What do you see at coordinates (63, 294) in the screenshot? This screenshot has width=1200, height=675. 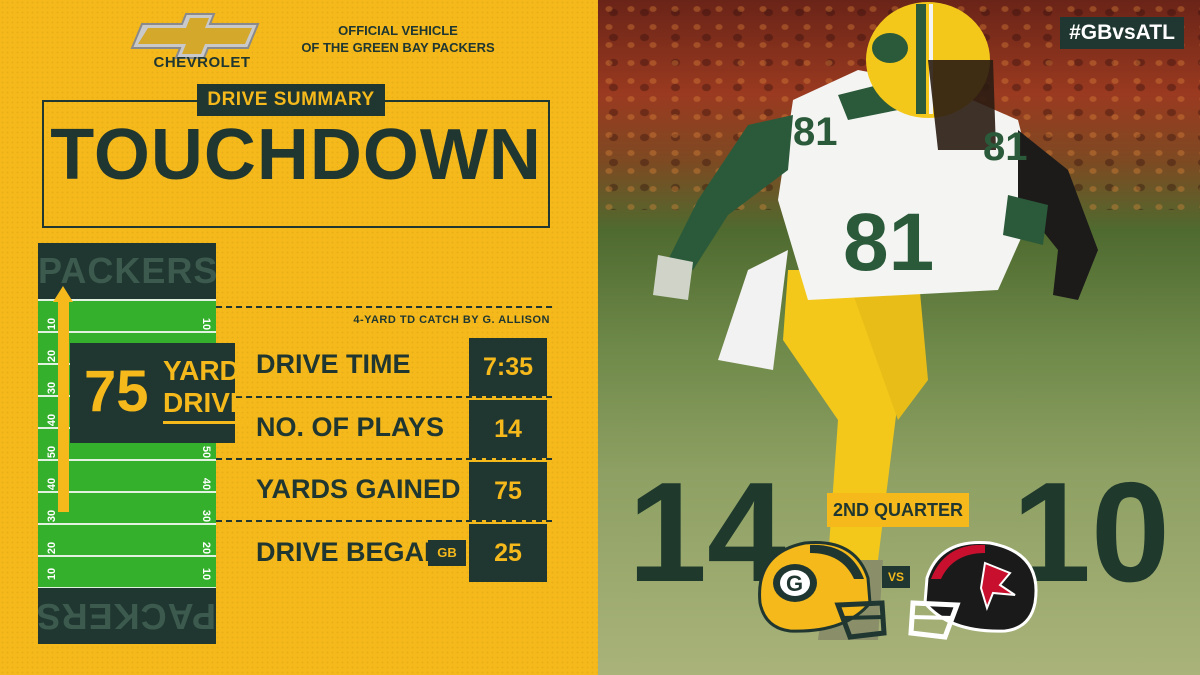 I see `drive-arrow-icon` at bounding box center [63, 294].